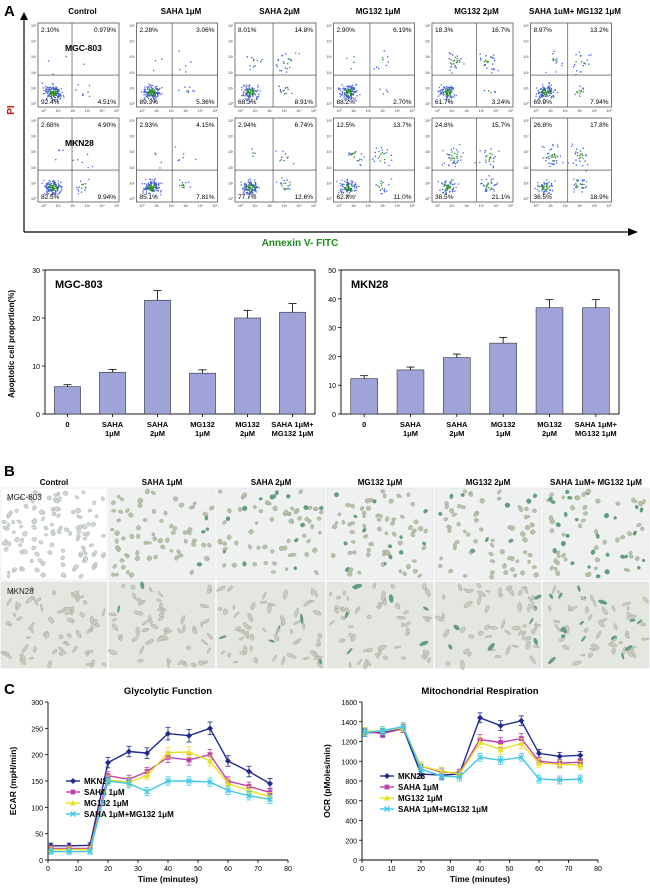 This screenshot has height=894, width=650. What do you see at coordinates (247, 197) in the screenshot?
I see `quadrant-lower-left: 77.7%` at bounding box center [247, 197].